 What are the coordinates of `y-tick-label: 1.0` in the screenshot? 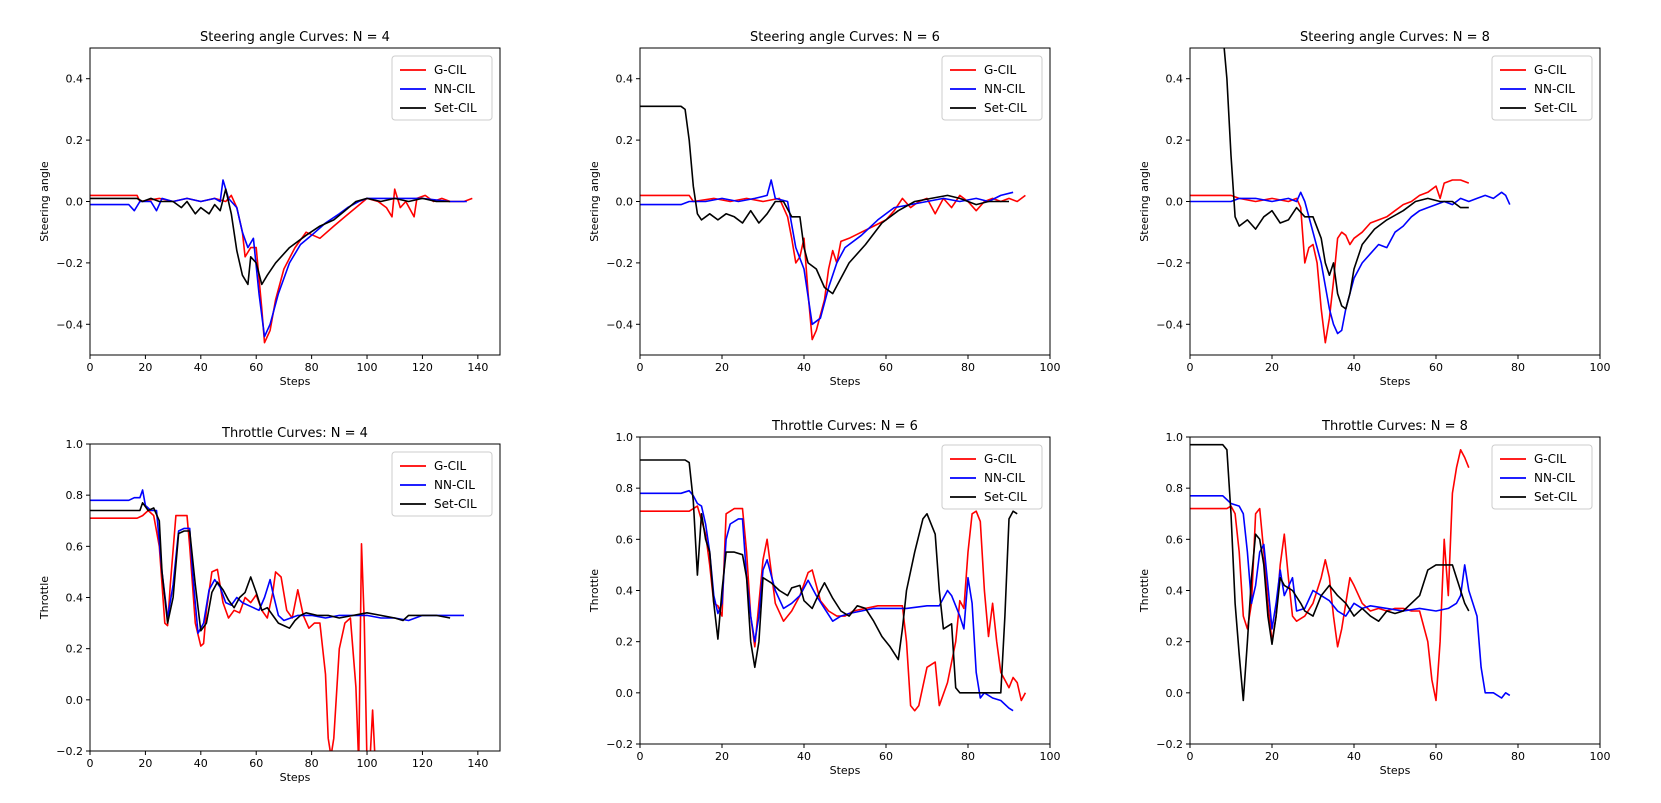 It's located at (75, 444).